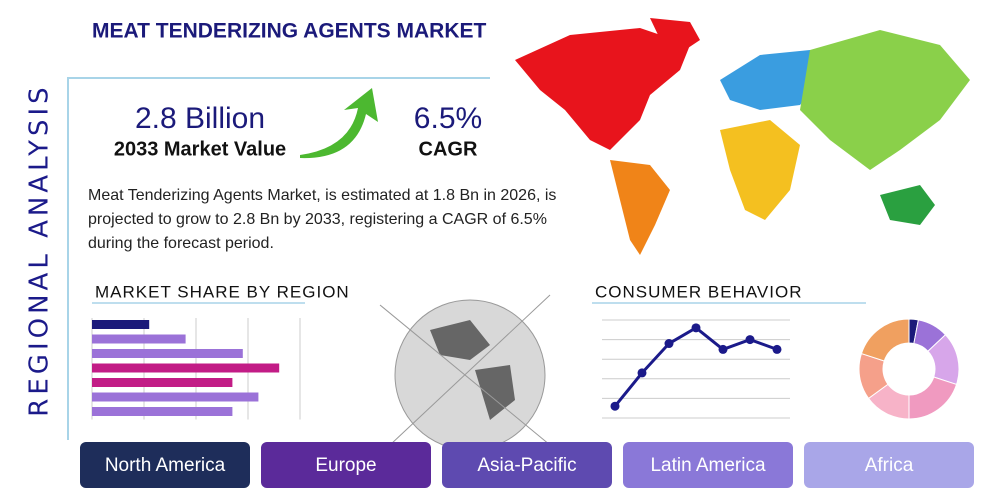 This screenshot has width=1000, height=504. I want to click on section-title: MARKET SHARE BY REGION, so click(222, 291).